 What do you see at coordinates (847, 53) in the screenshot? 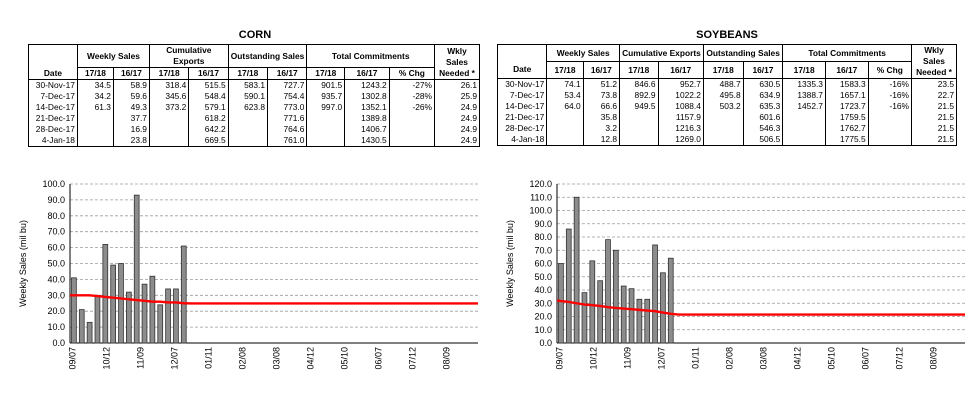
I see `soy-total-header: Total Commitments` at bounding box center [847, 53].